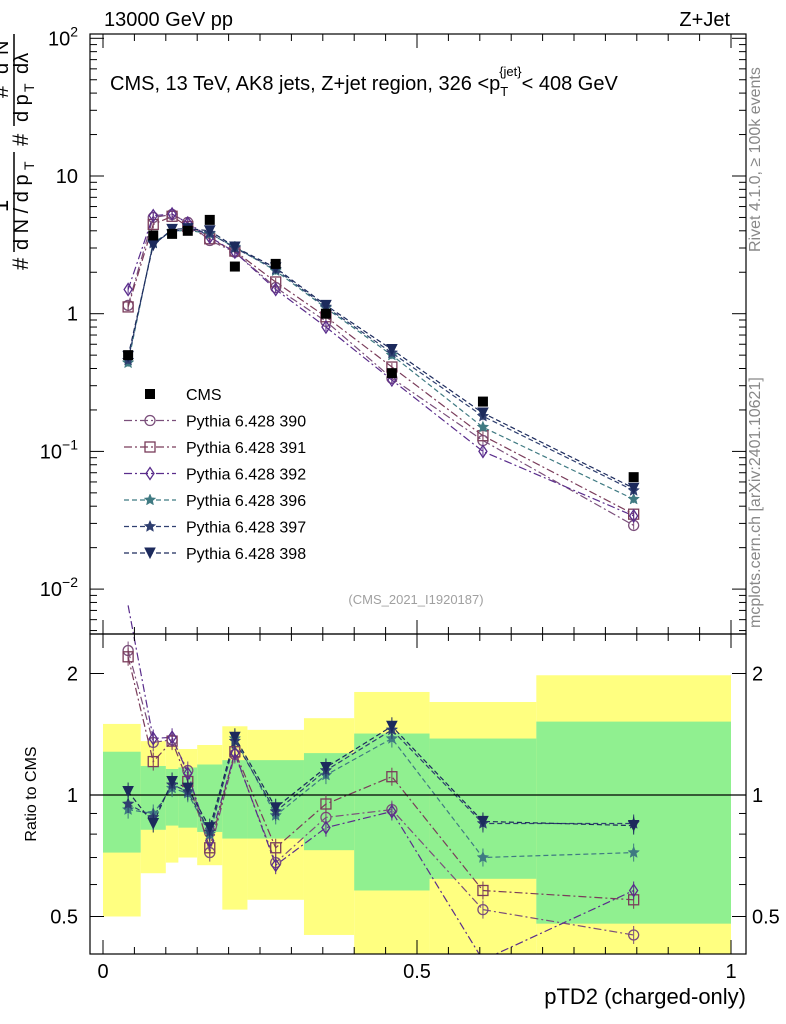 This screenshot has height=1024, width=786. I want to click on x-tick-label: 0.5, so click(417, 972).